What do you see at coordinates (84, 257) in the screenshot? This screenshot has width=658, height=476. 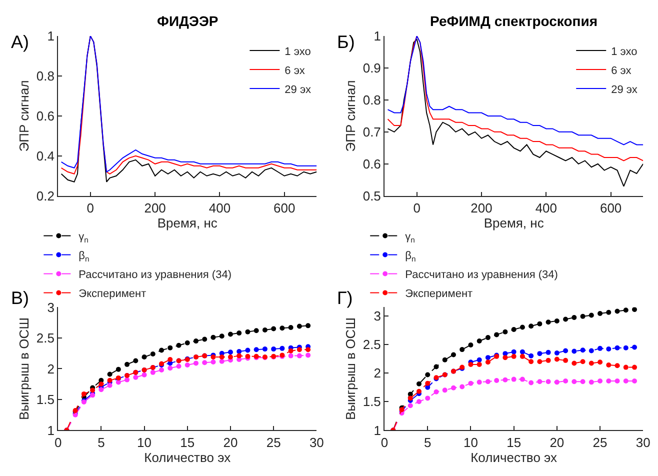 I see `legend-label: β$_{n}$` at bounding box center [84, 257].